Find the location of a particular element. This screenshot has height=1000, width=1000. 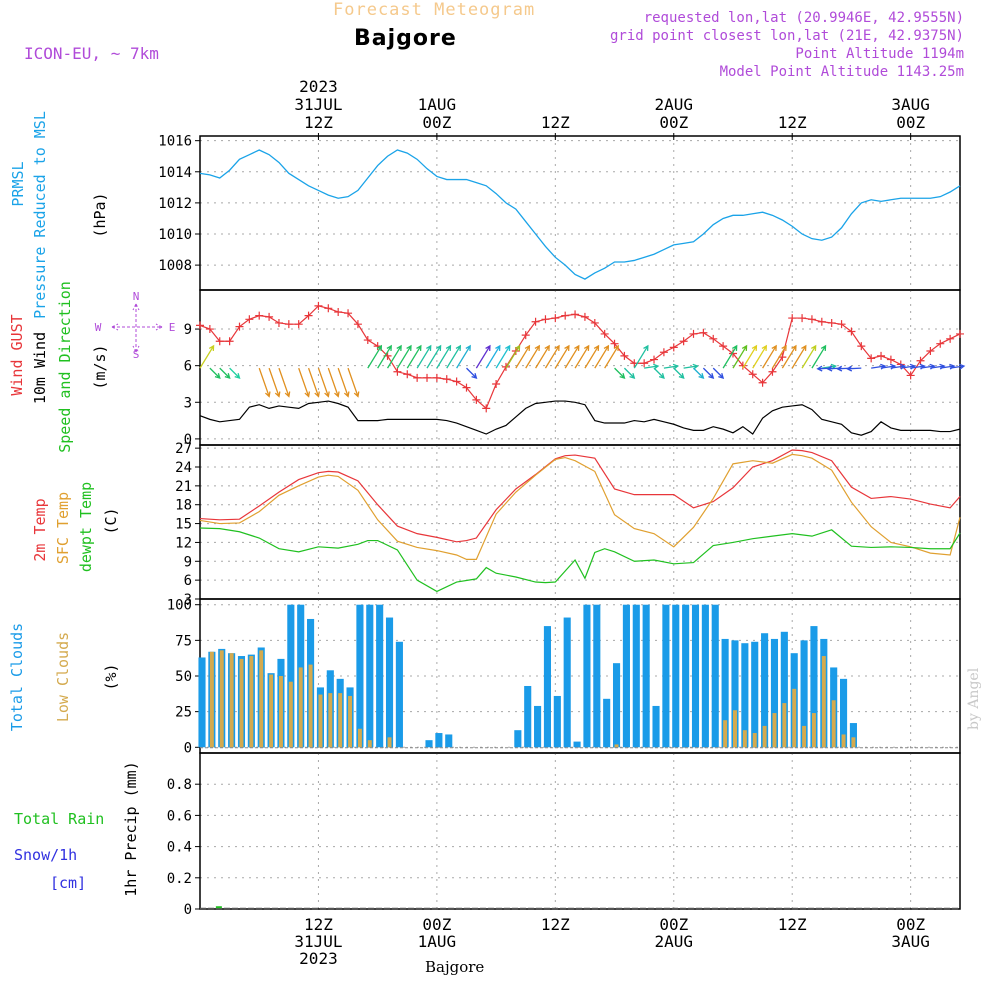

gust-line is located at coordinates (580, 357).